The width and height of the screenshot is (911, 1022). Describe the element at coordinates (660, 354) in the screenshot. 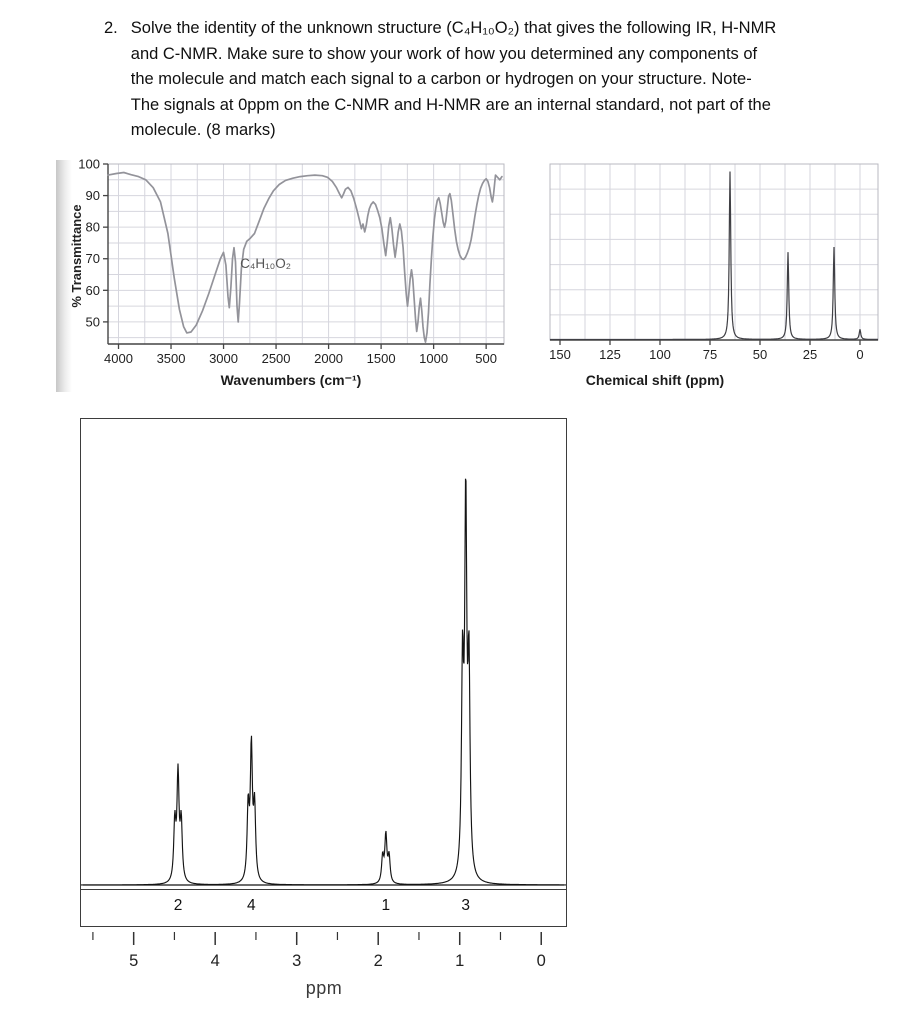

I see `cnmr-x-tick-label: 100` at that location.